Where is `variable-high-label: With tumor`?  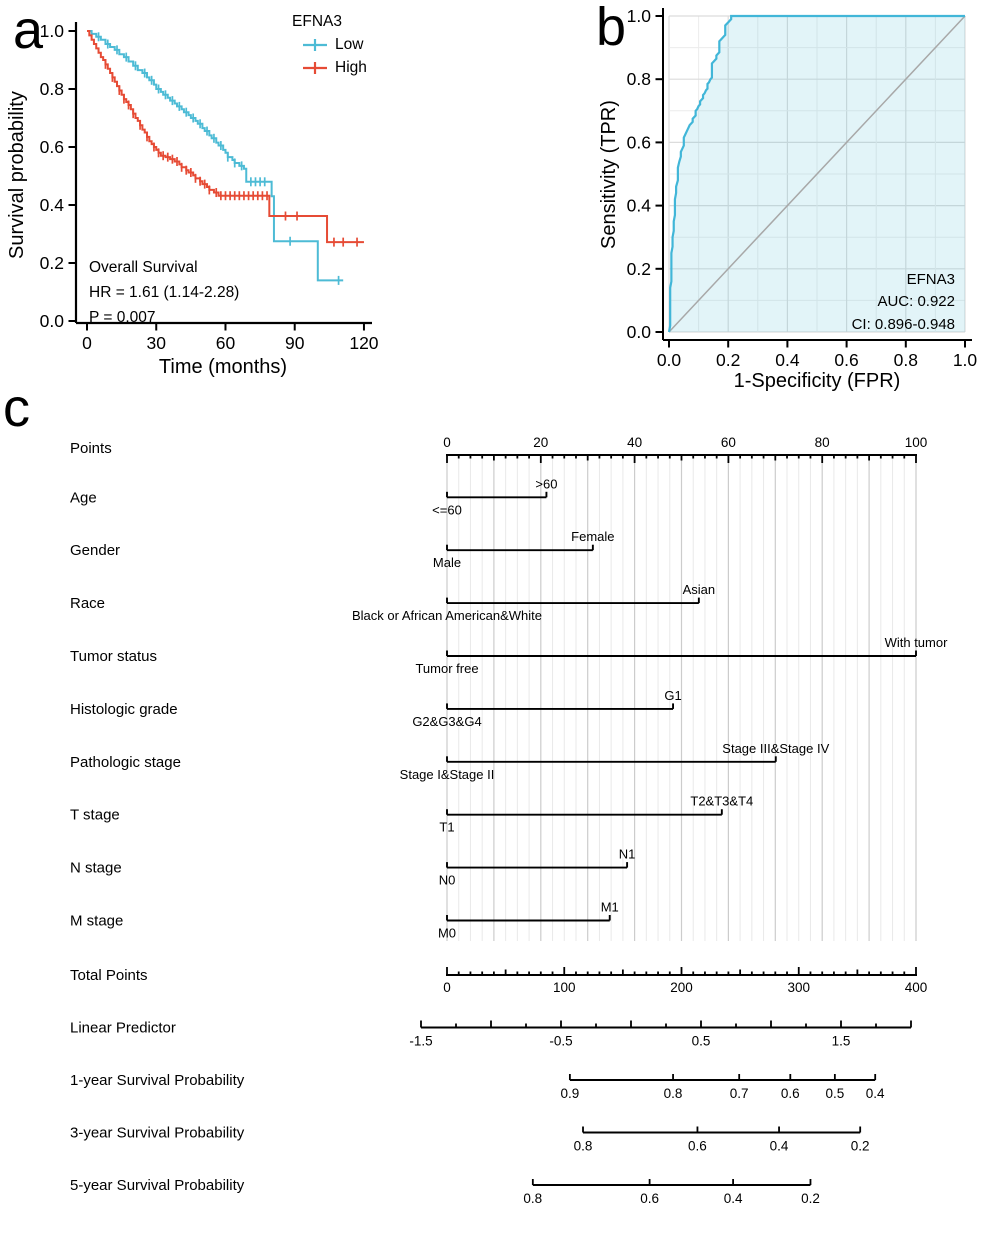
variable-high-label: With tumor is located at coordinates (917, 642).